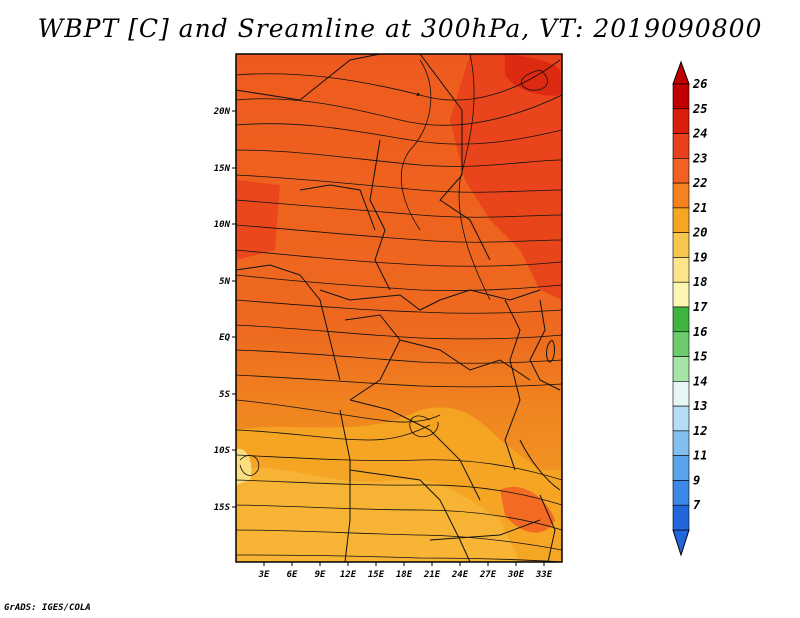  What do you see at coordinates (700, 332) in the screenshot?
I see `colorbar-label: 16` at bounding box center [700, 332].